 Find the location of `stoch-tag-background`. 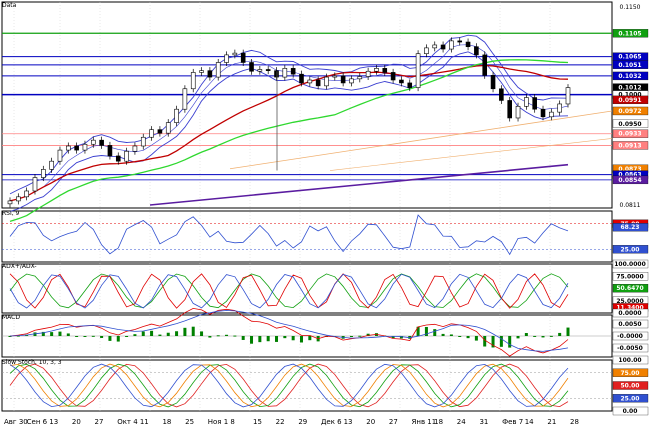

stoch-tag-background is located at coordinates (630, 372).